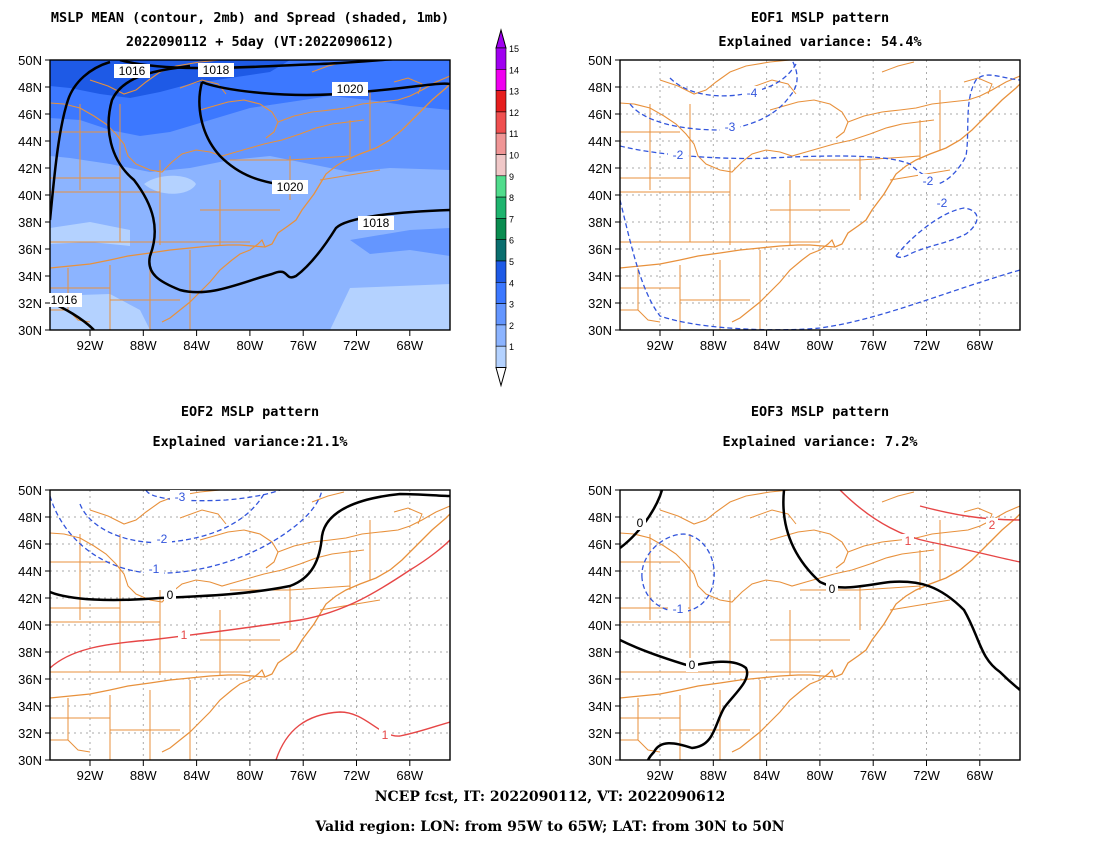 This screenshot has height=850, width=1100. What do you see at coordinates (513, 134) in the screenshot?
I see `colorbar-label: 11` at bounding box center [513, 134].